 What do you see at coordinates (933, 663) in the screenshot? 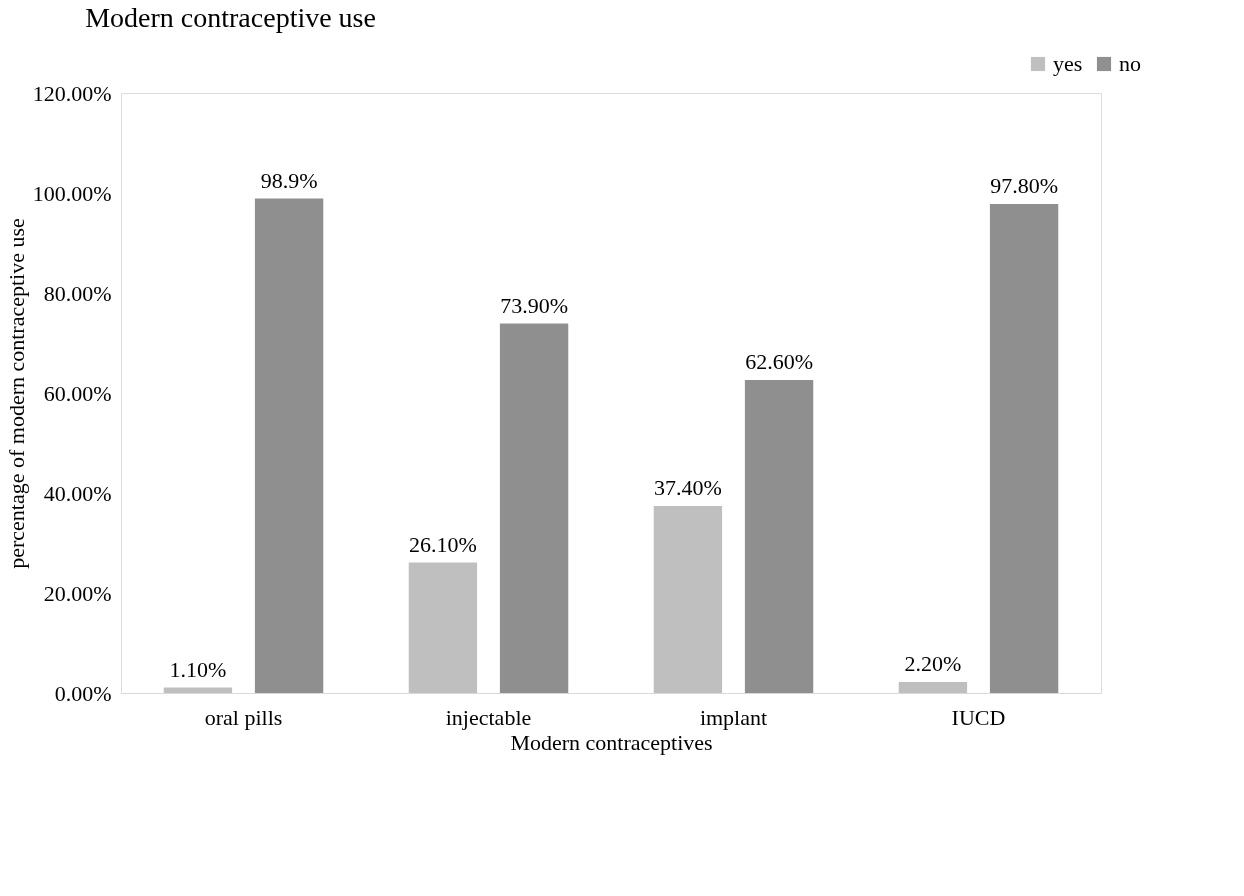
I see `data-label: 2.20%` at bounding box center [933, 663].